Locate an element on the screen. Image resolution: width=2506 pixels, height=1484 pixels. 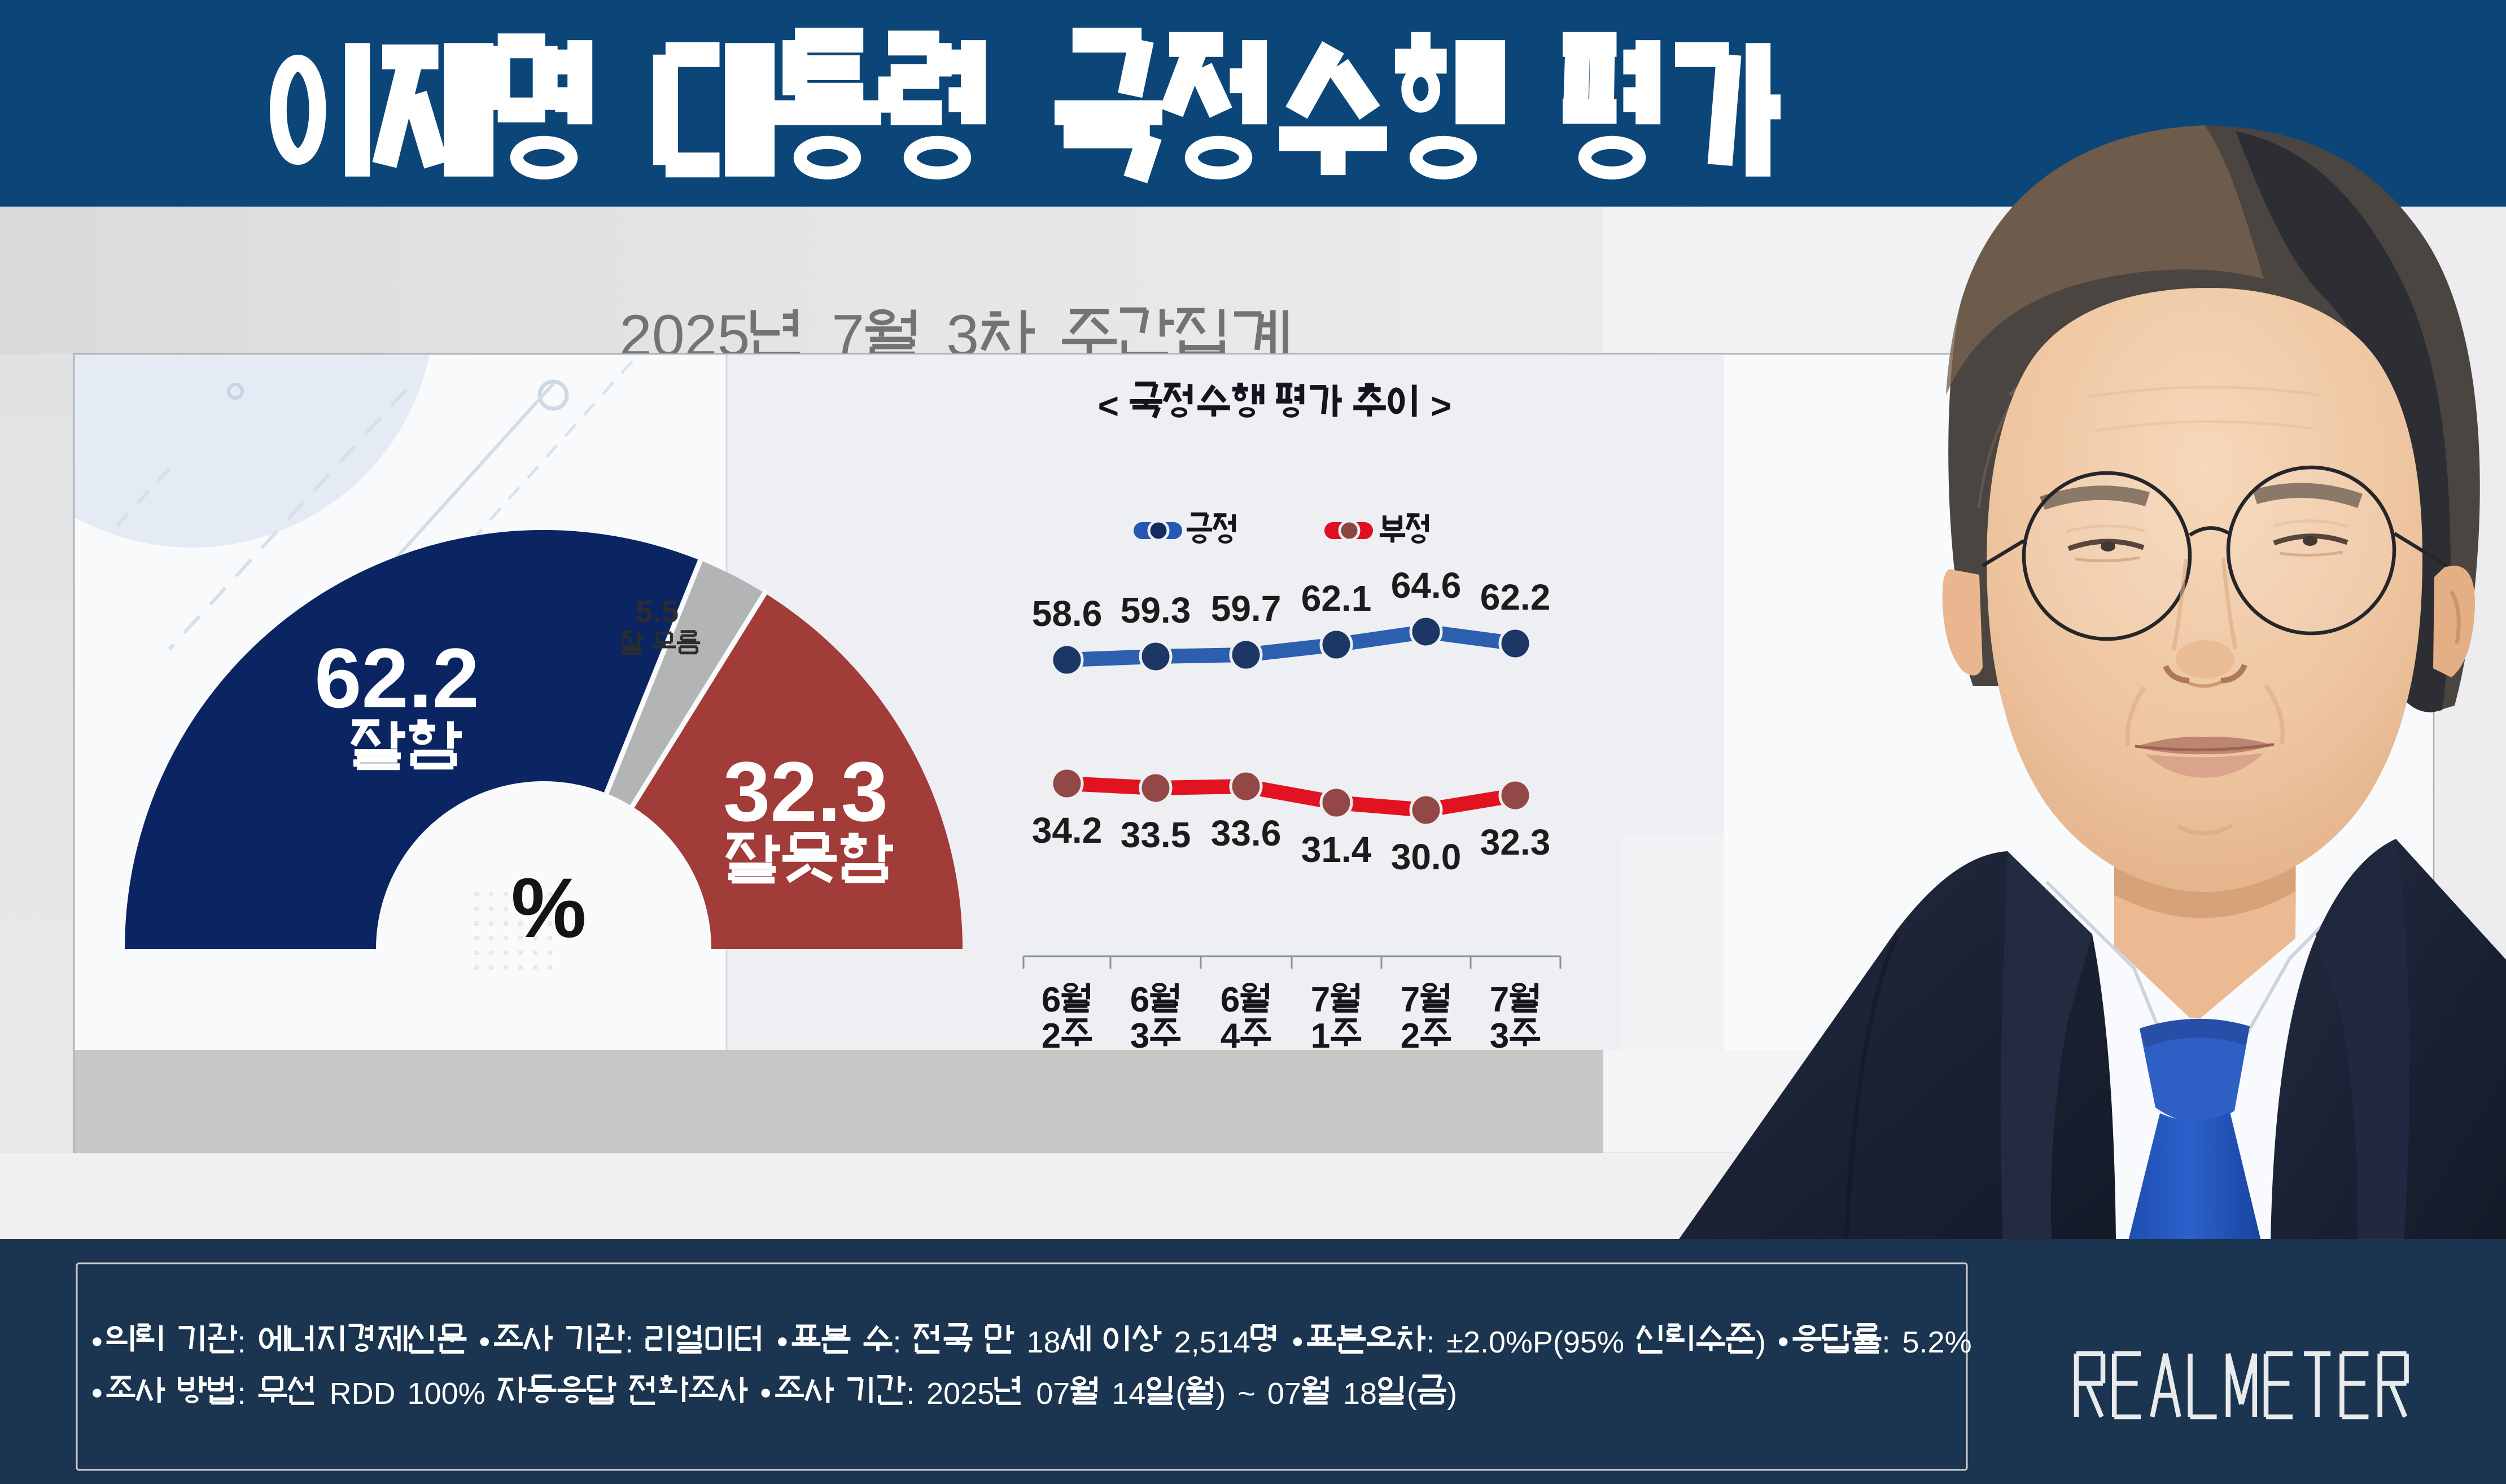
svg-text: 1 is located at coordinates (1320, 1036).